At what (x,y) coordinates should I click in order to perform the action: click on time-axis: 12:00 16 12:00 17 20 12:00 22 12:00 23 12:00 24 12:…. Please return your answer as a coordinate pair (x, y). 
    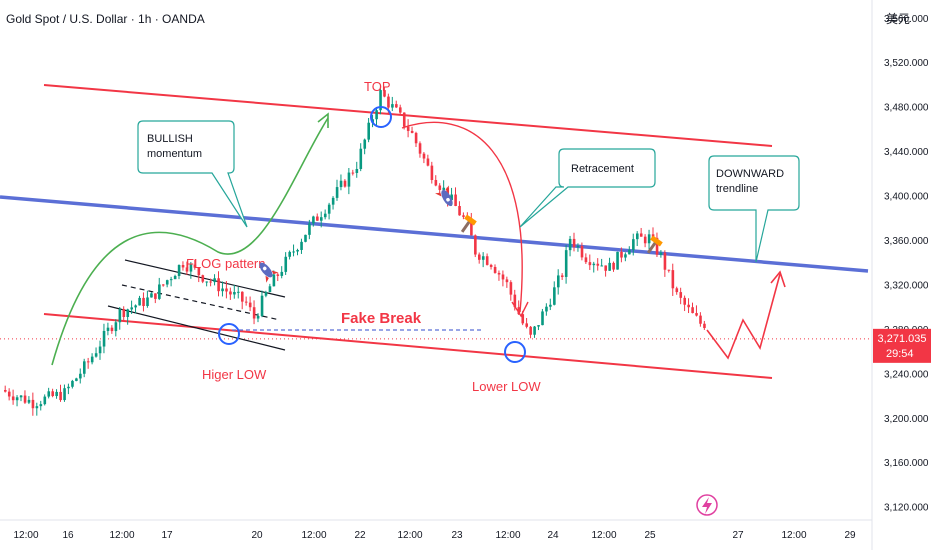
    Looking at the image, I should click on (434, 535).